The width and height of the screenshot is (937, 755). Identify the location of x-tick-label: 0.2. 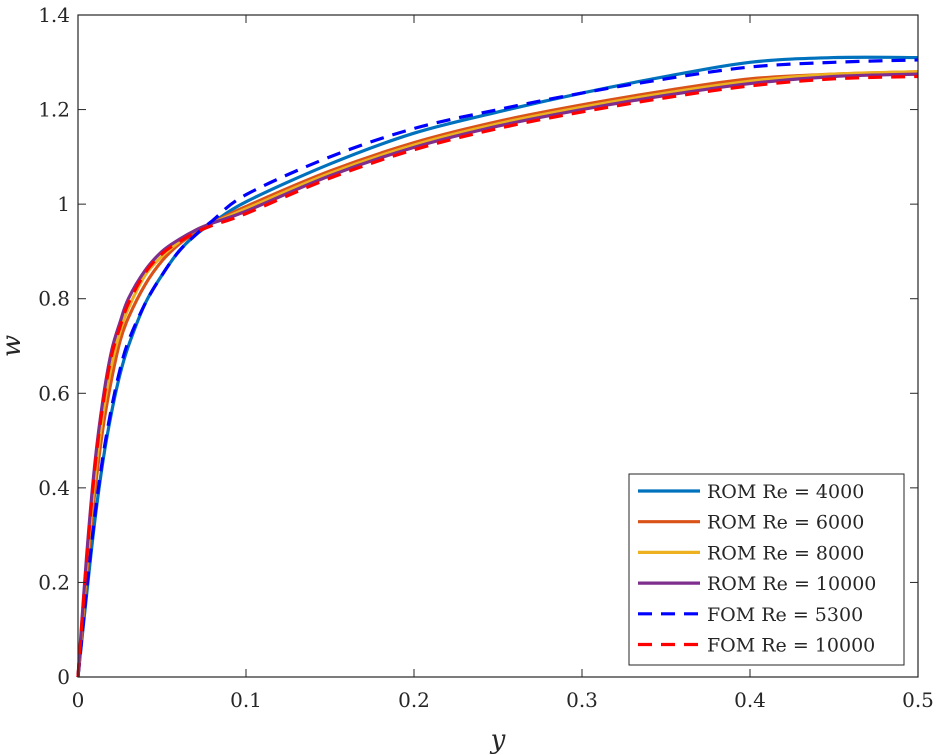
(414, 700).